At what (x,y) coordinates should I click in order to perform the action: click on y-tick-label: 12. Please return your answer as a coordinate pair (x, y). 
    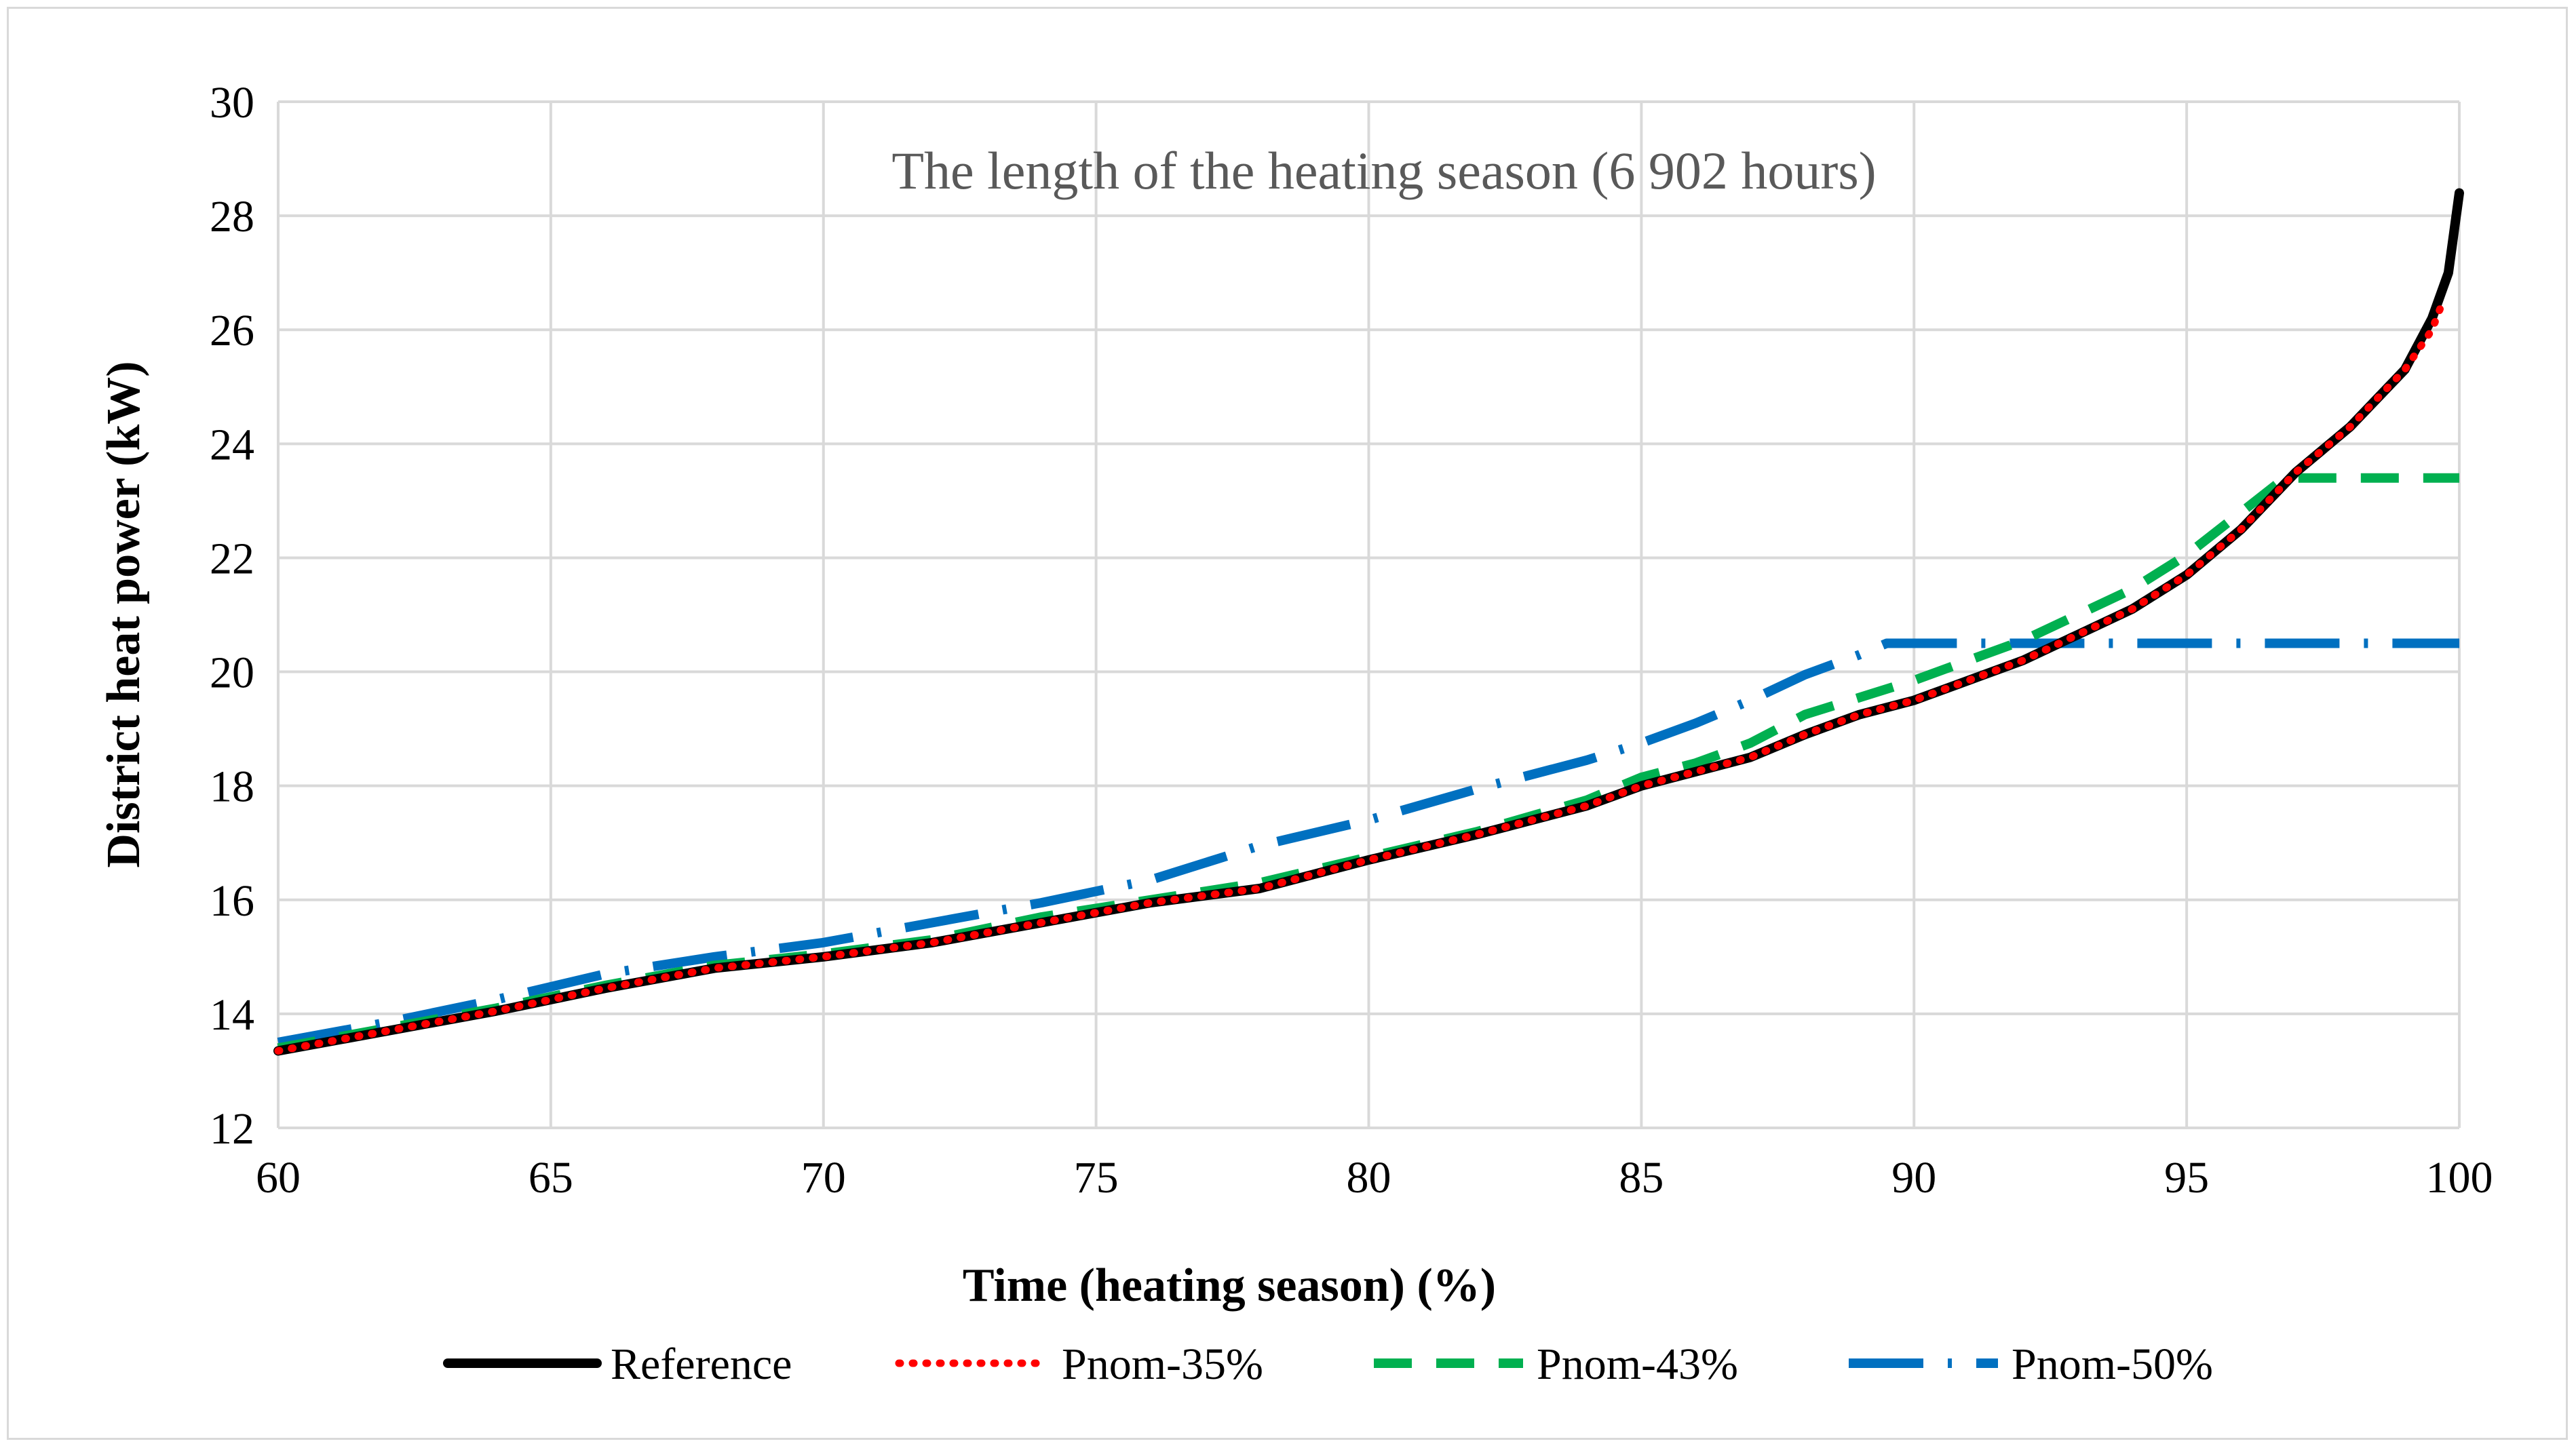
    Looking at the image, I should click on (232, 1129).